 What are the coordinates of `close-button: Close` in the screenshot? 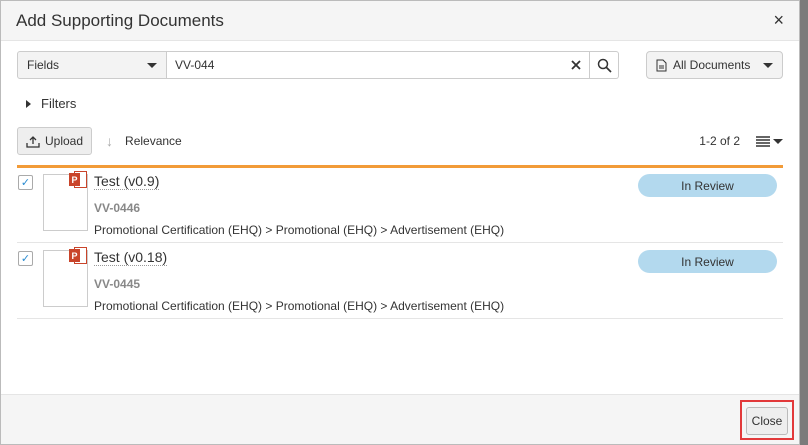 It's located at (767, 421).